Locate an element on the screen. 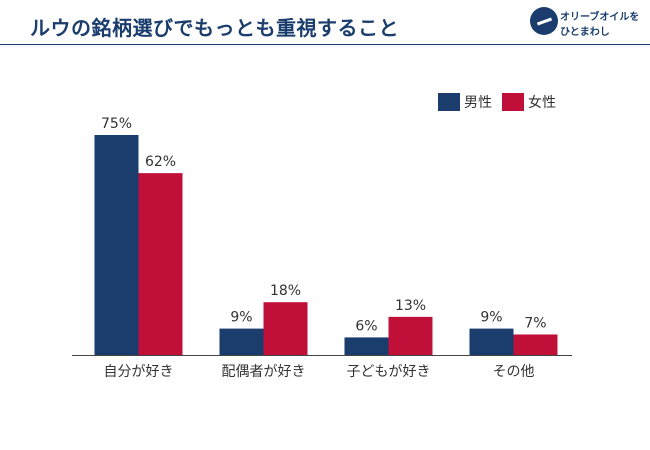  brand-logo: オリーブオイルを ひとまわし is located at coordinates (586, 23).